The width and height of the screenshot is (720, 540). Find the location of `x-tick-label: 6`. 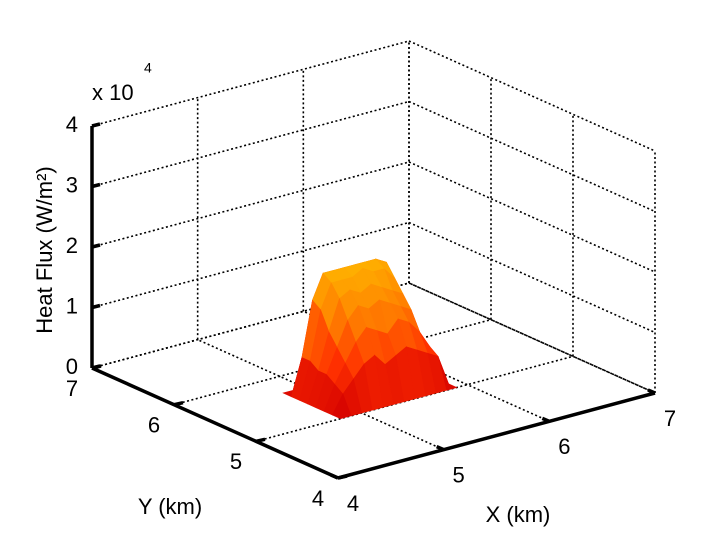

x-tick-label: 6 is located at coordinates (564, 446).